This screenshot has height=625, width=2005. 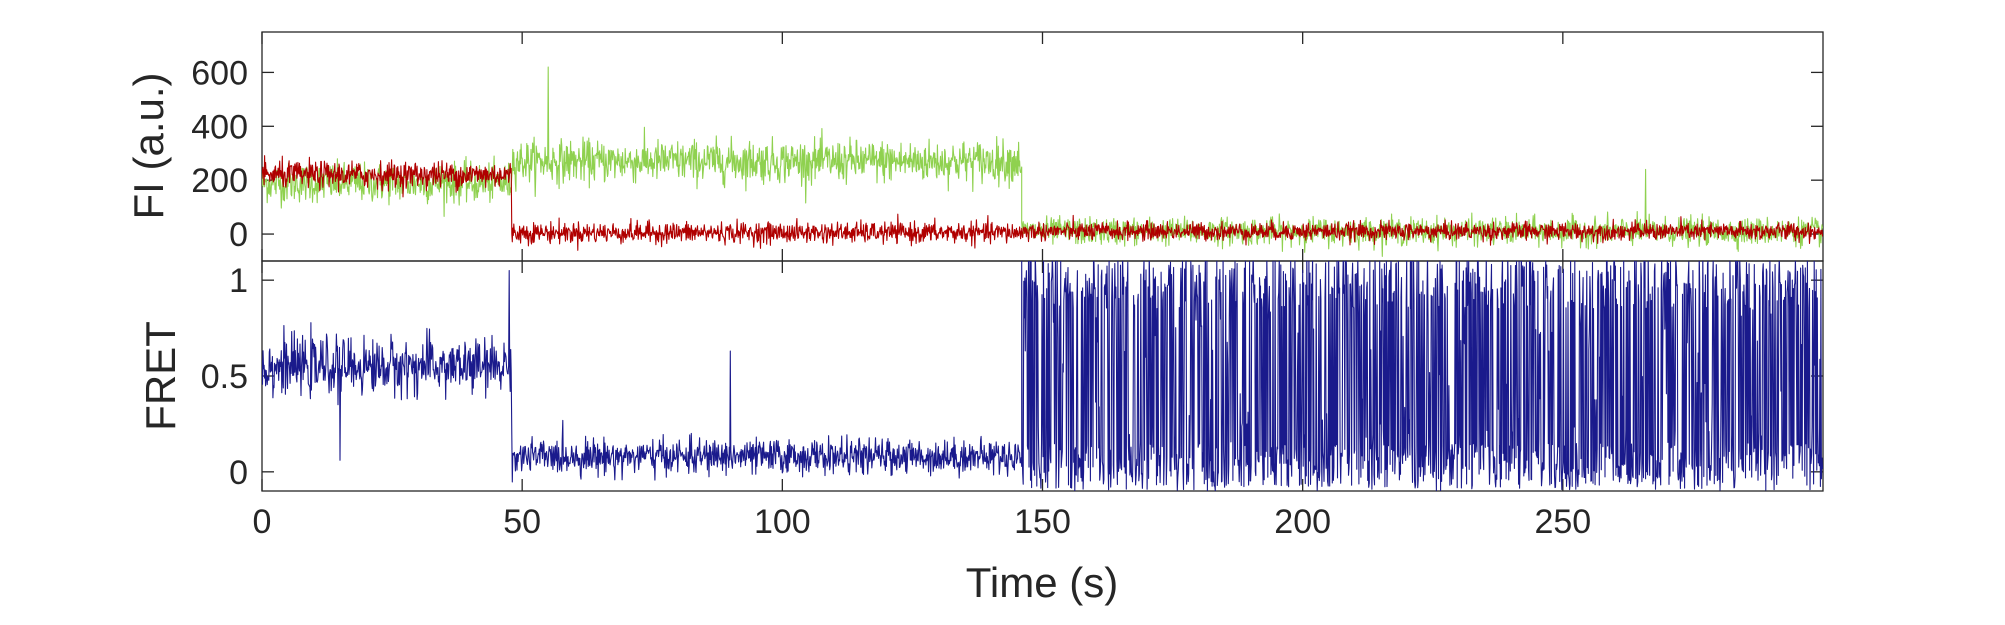 What do you see at coordinates (262, 522) in the screenshot?
I see `time-x-tick-label: 0` at bounding box center [262, 522].